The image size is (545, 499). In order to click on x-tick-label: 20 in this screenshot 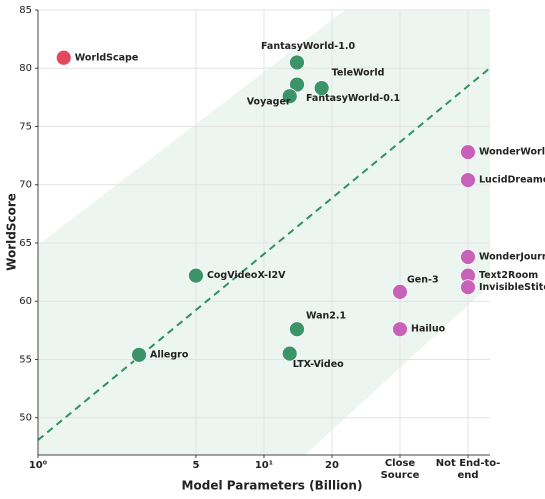, I will do `click(332, 465)`.